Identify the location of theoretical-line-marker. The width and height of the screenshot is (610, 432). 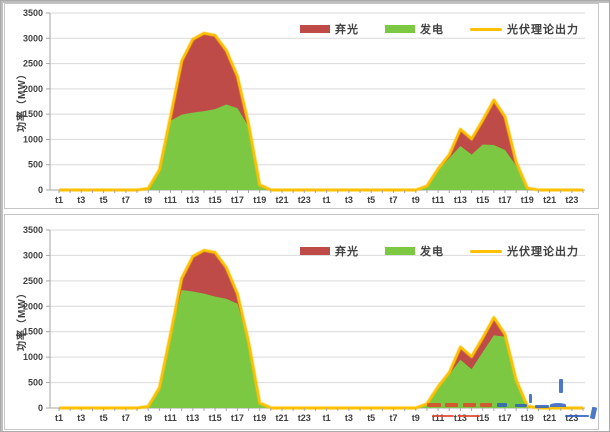
(486, 251).